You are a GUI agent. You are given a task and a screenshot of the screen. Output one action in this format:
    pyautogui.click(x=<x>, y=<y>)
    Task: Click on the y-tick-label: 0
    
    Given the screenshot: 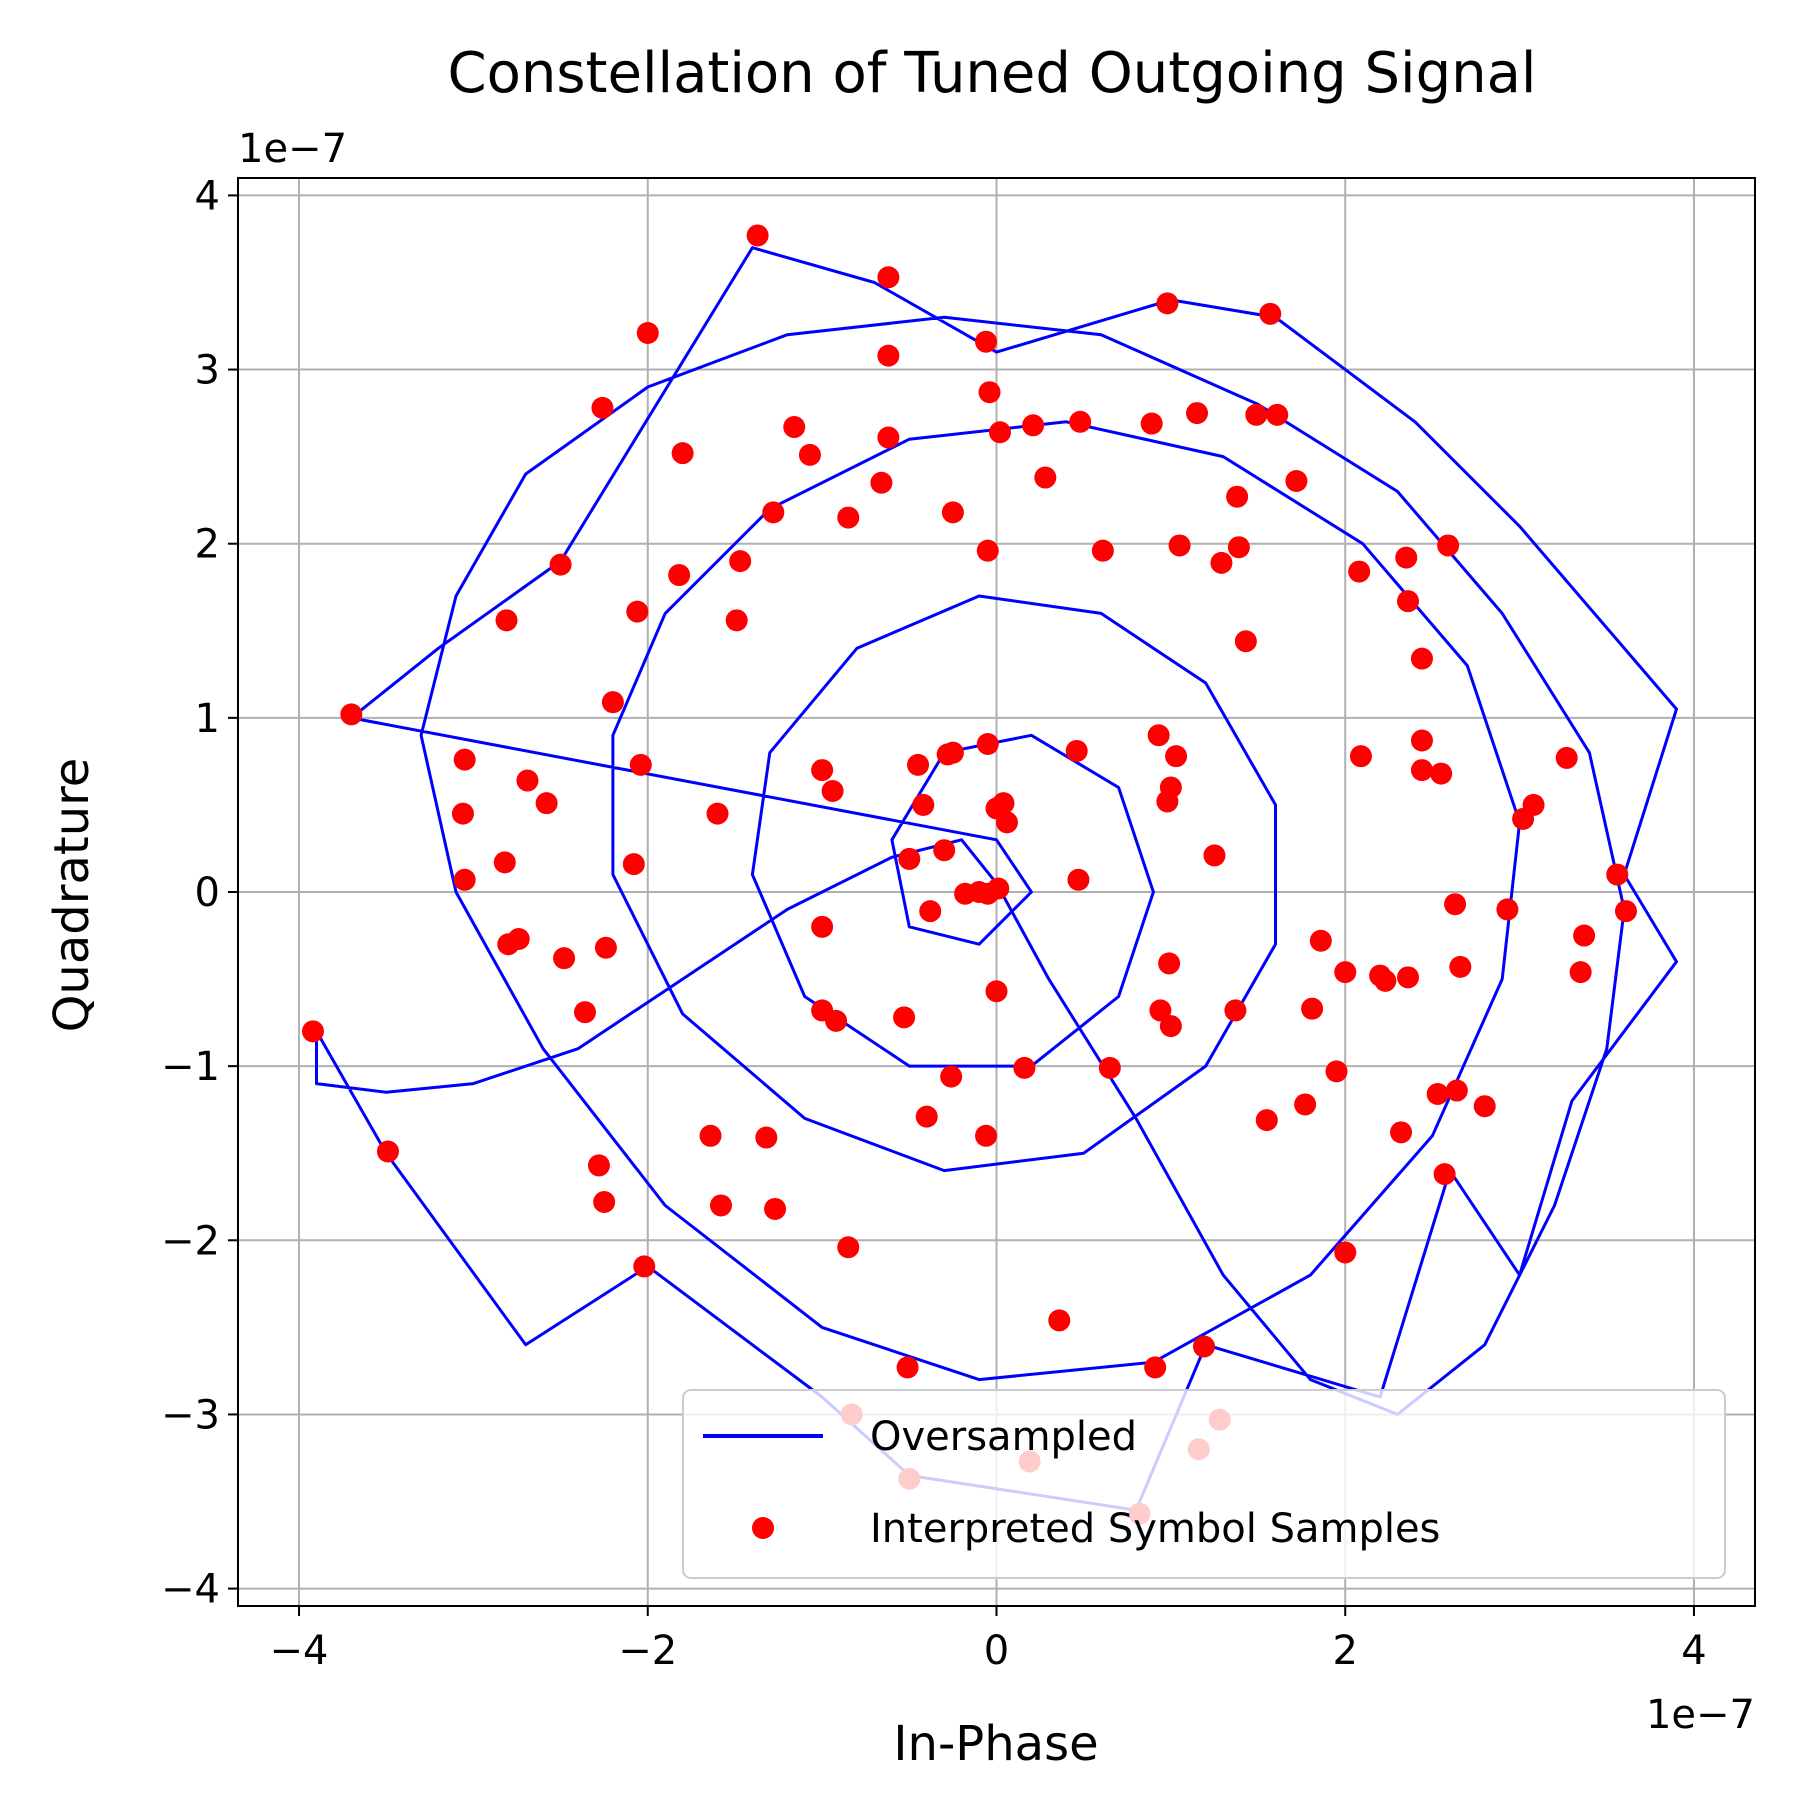 What is the action you would take?
    pyautogui.click(x=207, y=893)
    